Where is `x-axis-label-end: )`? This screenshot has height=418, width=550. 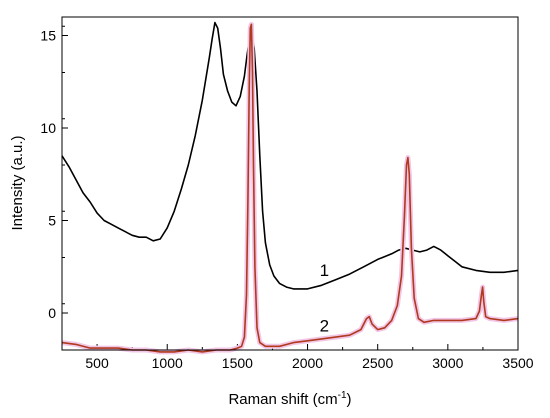
x-axis-label-end: ) is located at coordinates (349, 399).